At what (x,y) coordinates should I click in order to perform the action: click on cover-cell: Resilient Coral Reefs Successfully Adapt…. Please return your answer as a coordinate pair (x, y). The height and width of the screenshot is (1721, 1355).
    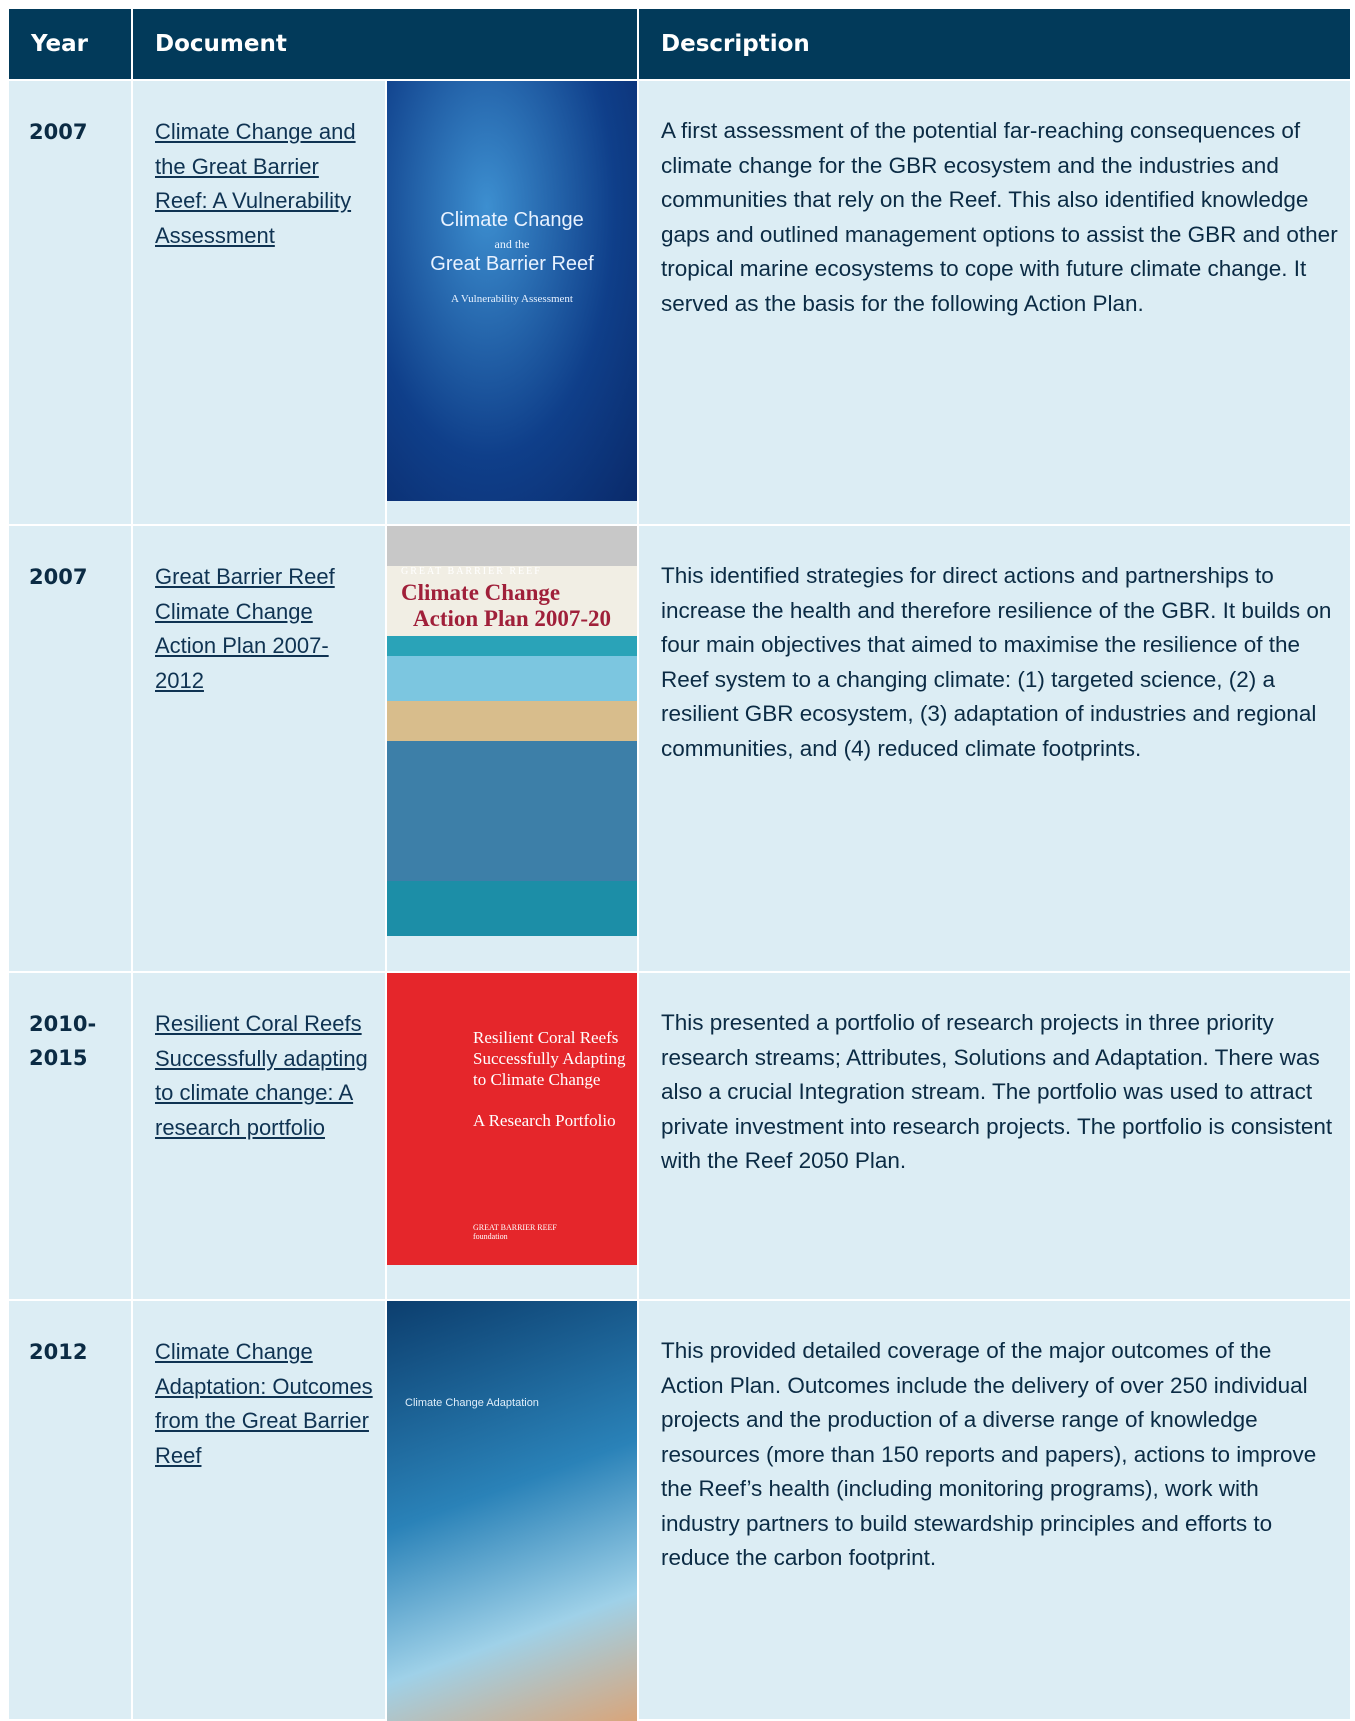
    Looking at the image, I should click on (513, 1136).